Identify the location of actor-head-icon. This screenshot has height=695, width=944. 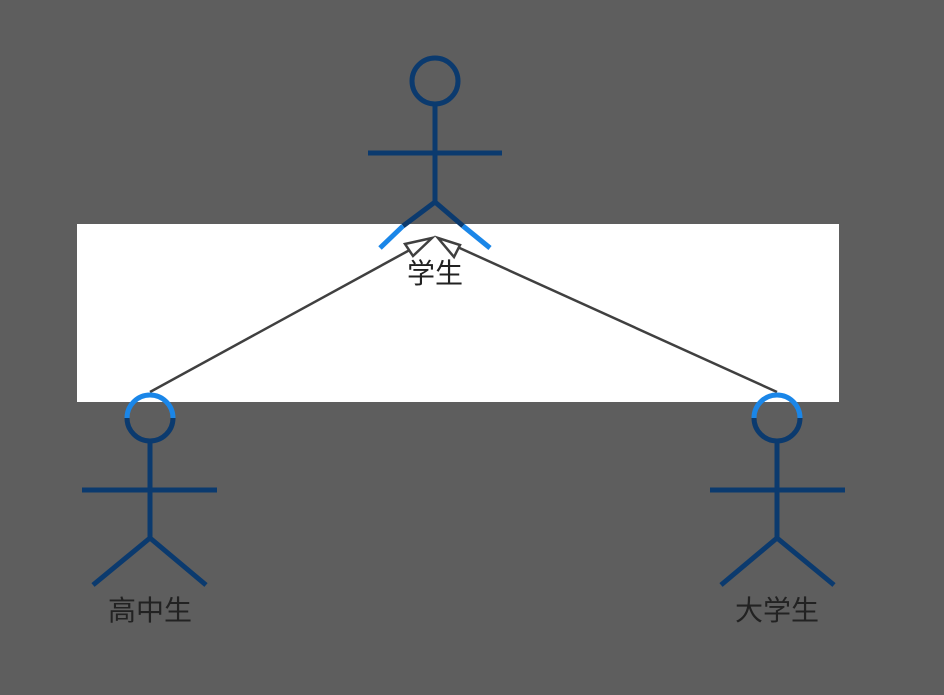
(435, 81).